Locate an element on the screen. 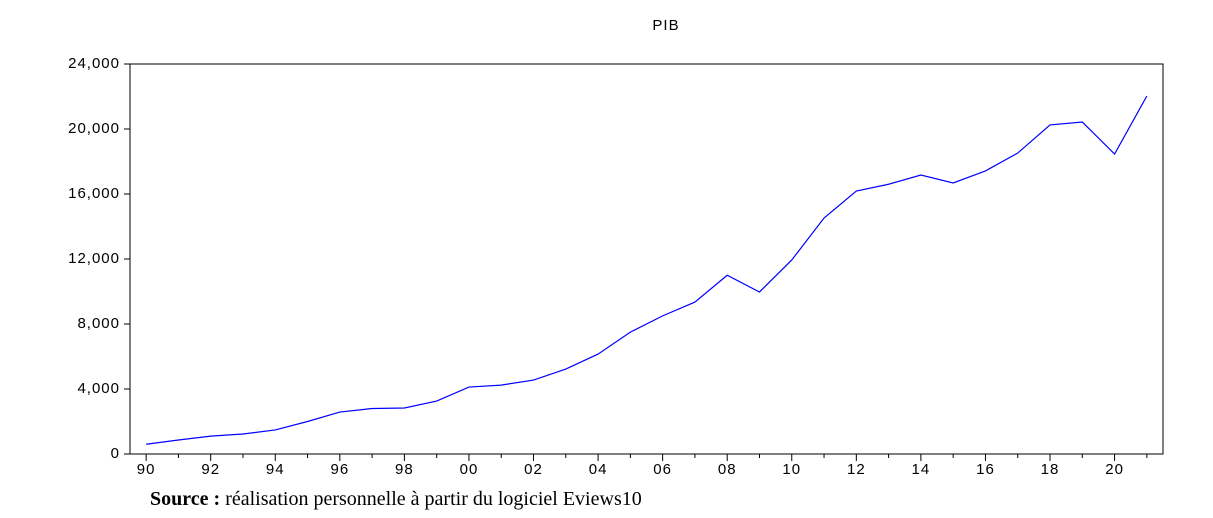 The width and height of the screenshot is (1213, 518). x-tick-label: 06 is located at coordinates (662, 469).